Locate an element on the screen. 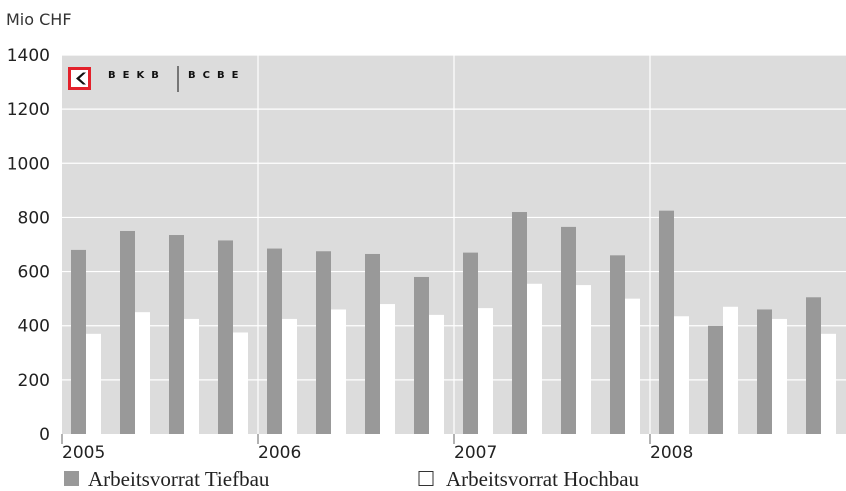 This screenshot has width=846, height=491. y-tick-label: 1200 is located at coordinates (28, 110).